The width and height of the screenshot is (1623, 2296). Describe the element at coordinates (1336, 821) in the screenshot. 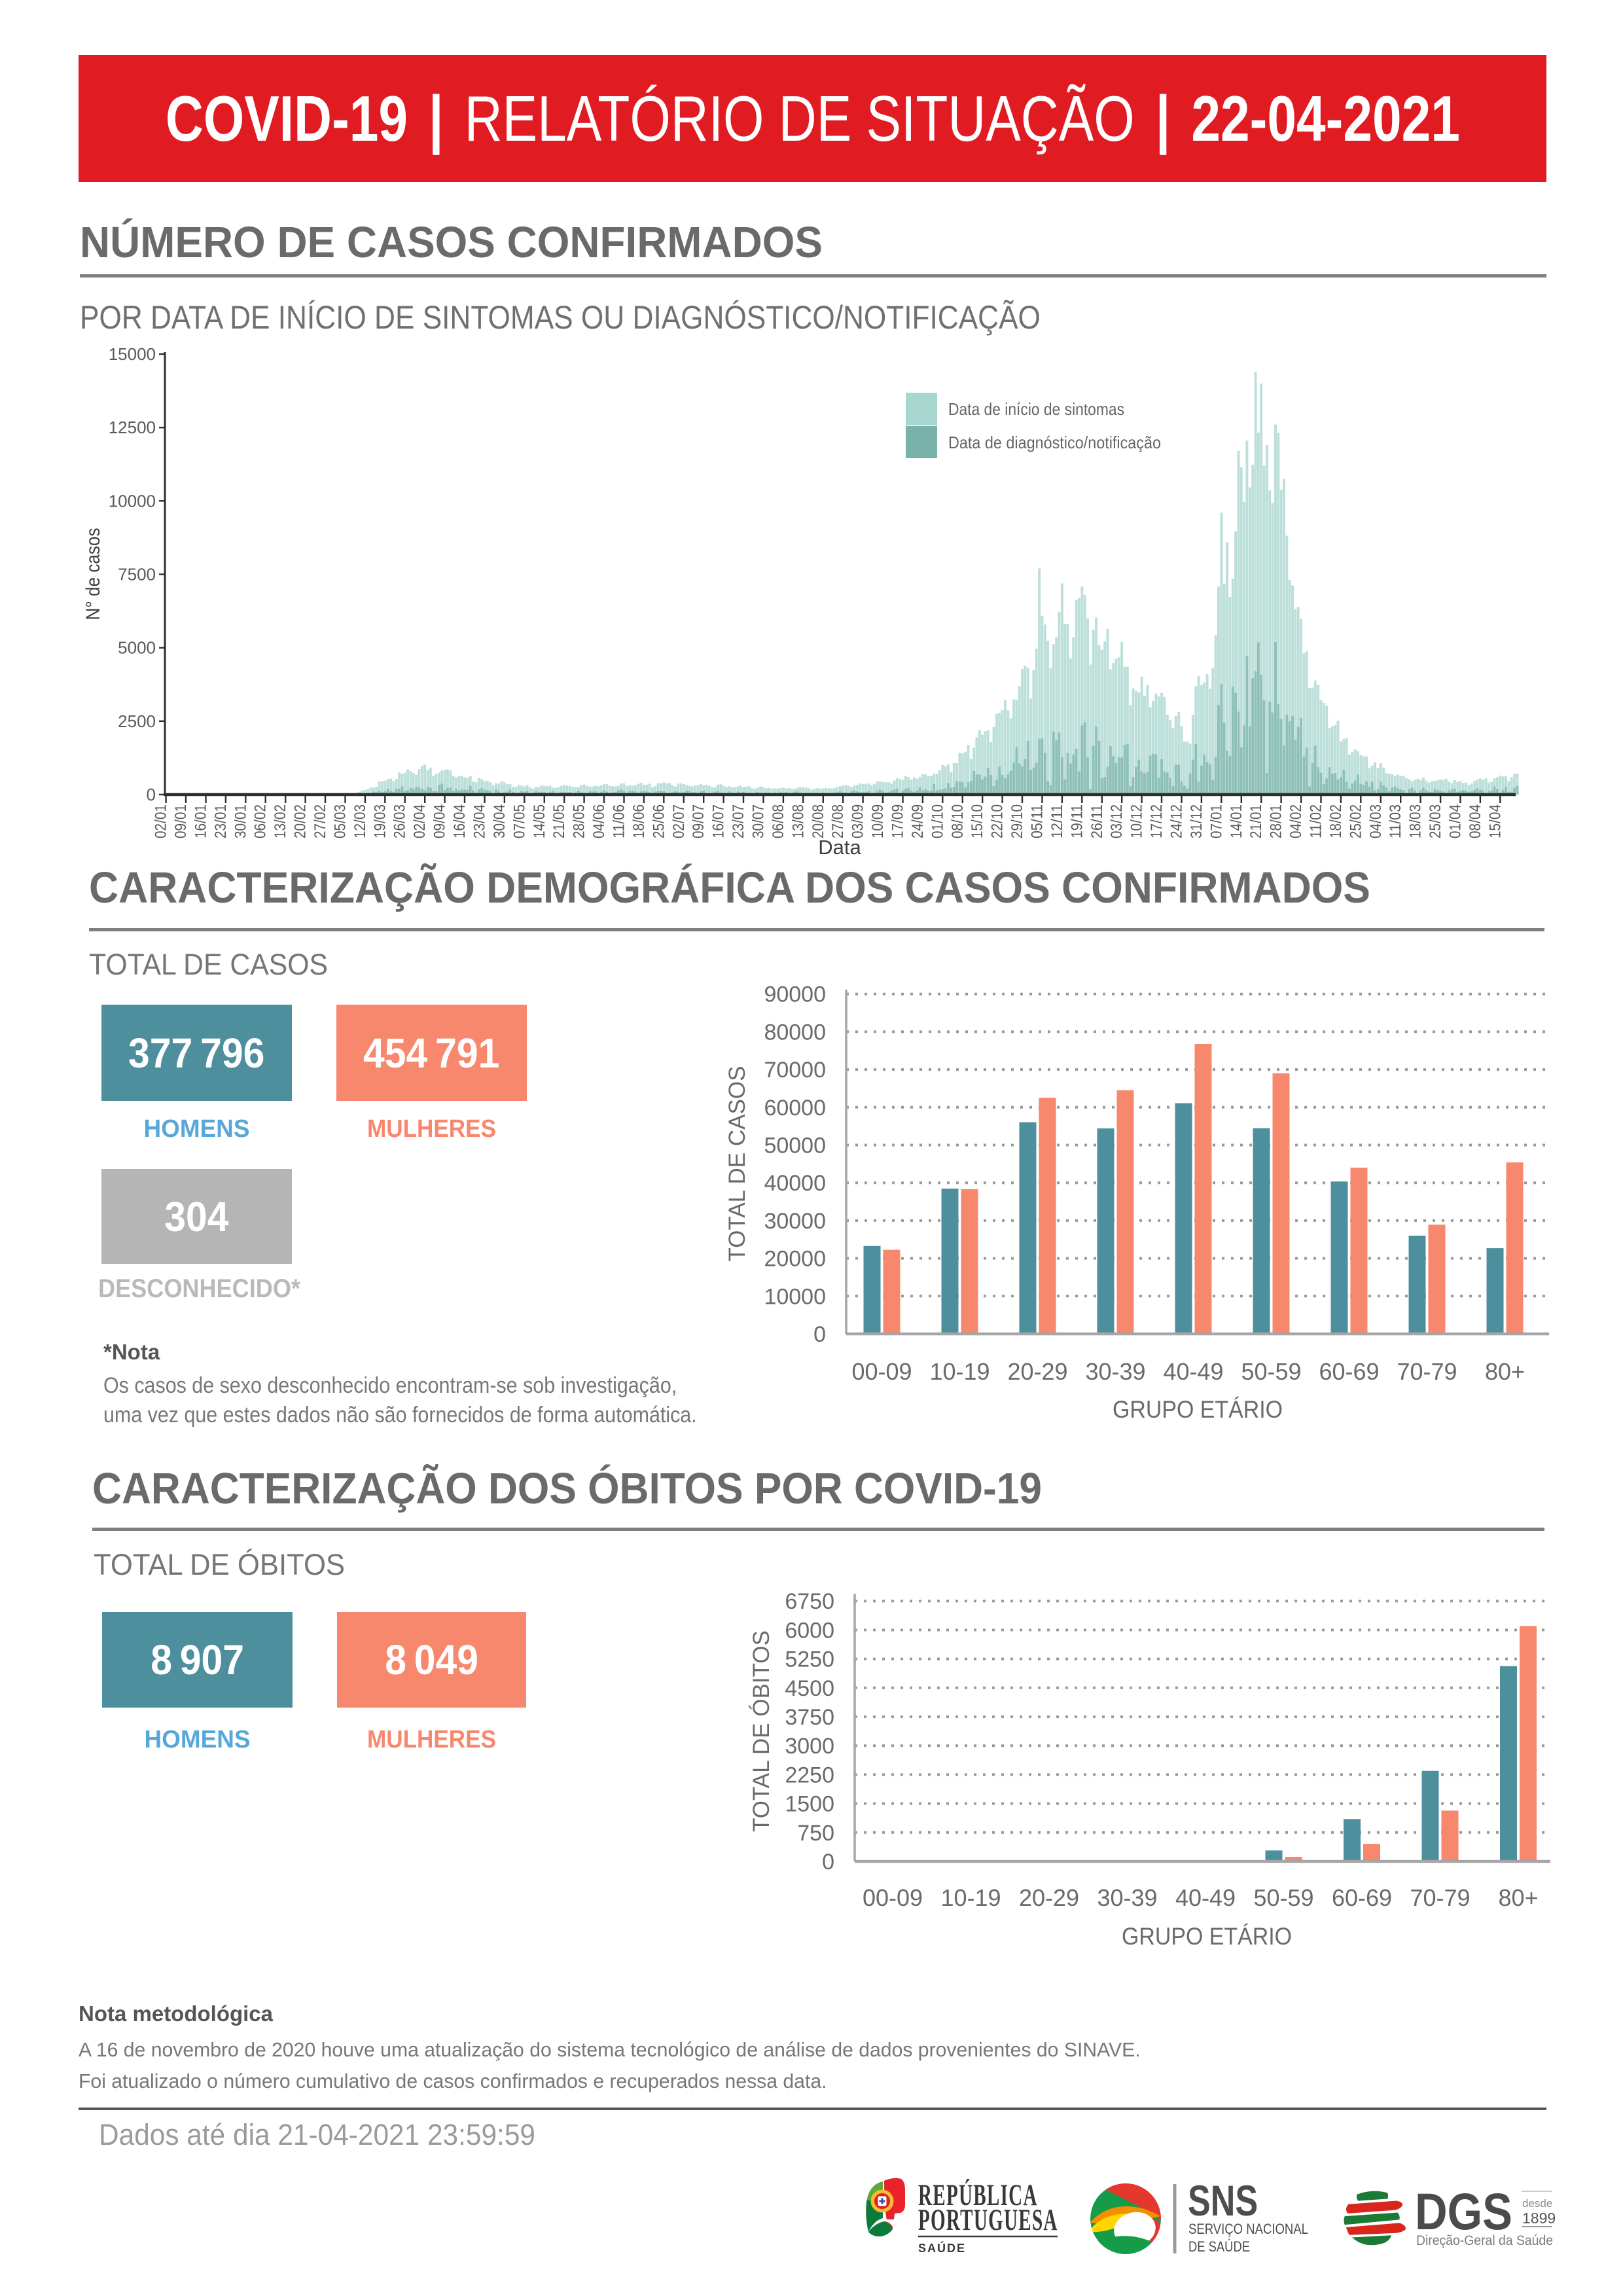

I see `svg-text: 18/02` at that location.